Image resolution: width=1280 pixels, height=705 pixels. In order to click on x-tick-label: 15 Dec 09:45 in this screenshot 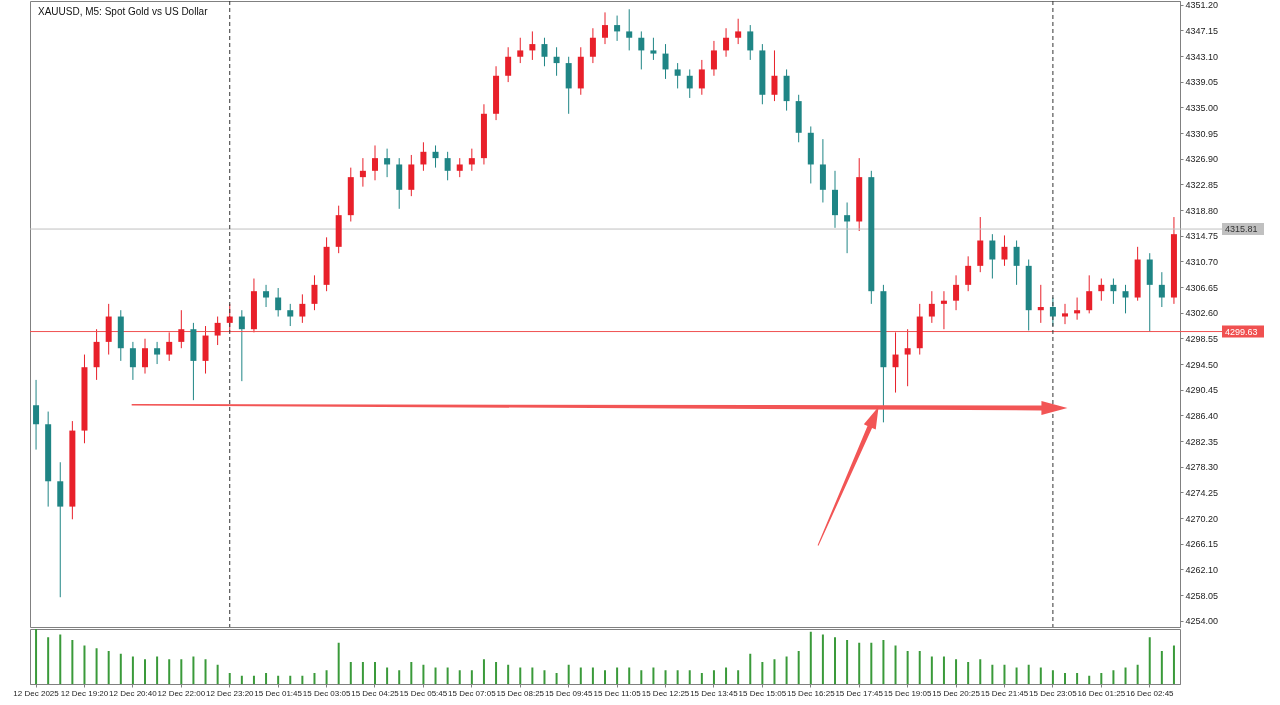, I will do `click(569, 693)`.